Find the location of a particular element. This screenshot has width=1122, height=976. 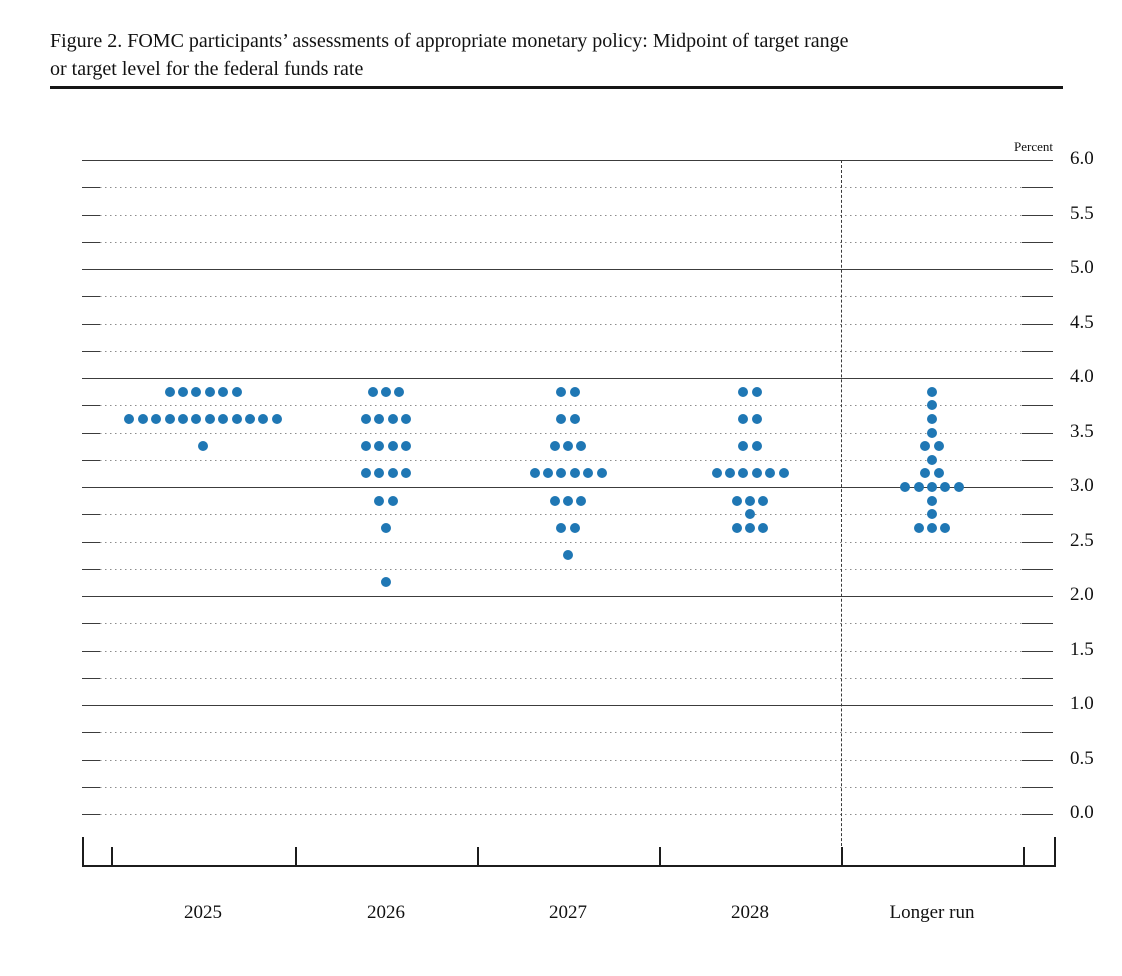

gridline-dotted-5.25 is located at coordinates (561, 242).